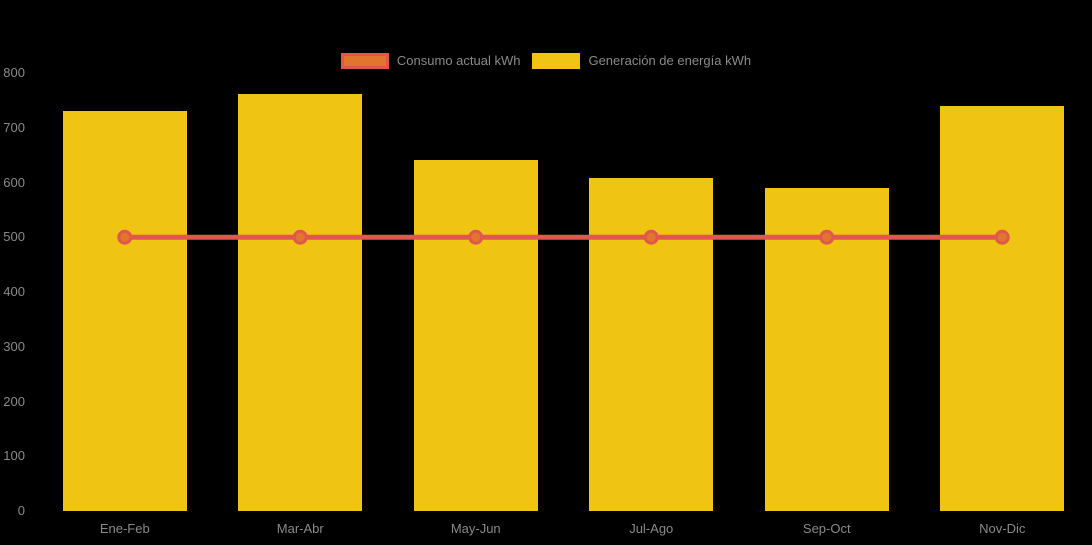 This screenshot has height=545, width=1092. What do you see at coordinates (826, 528) in the screenshot?
I see `x-axis-category-label: Sep-Oct` at bounding box center [826, 528].